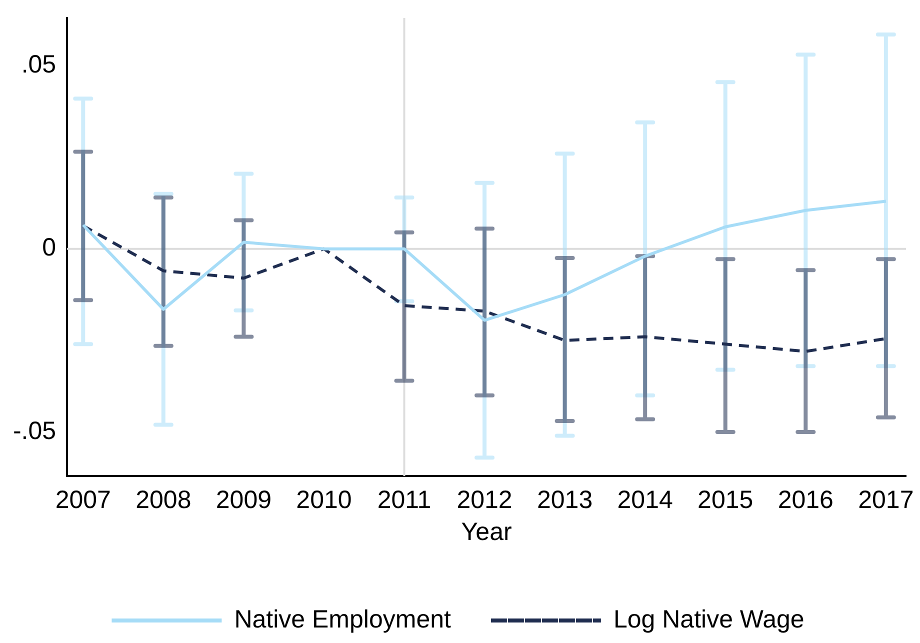  What do you see at coordinates (565, 500) in the screenshot?
I see `x-tick-label: 2013` at bounding box center [565, 500].